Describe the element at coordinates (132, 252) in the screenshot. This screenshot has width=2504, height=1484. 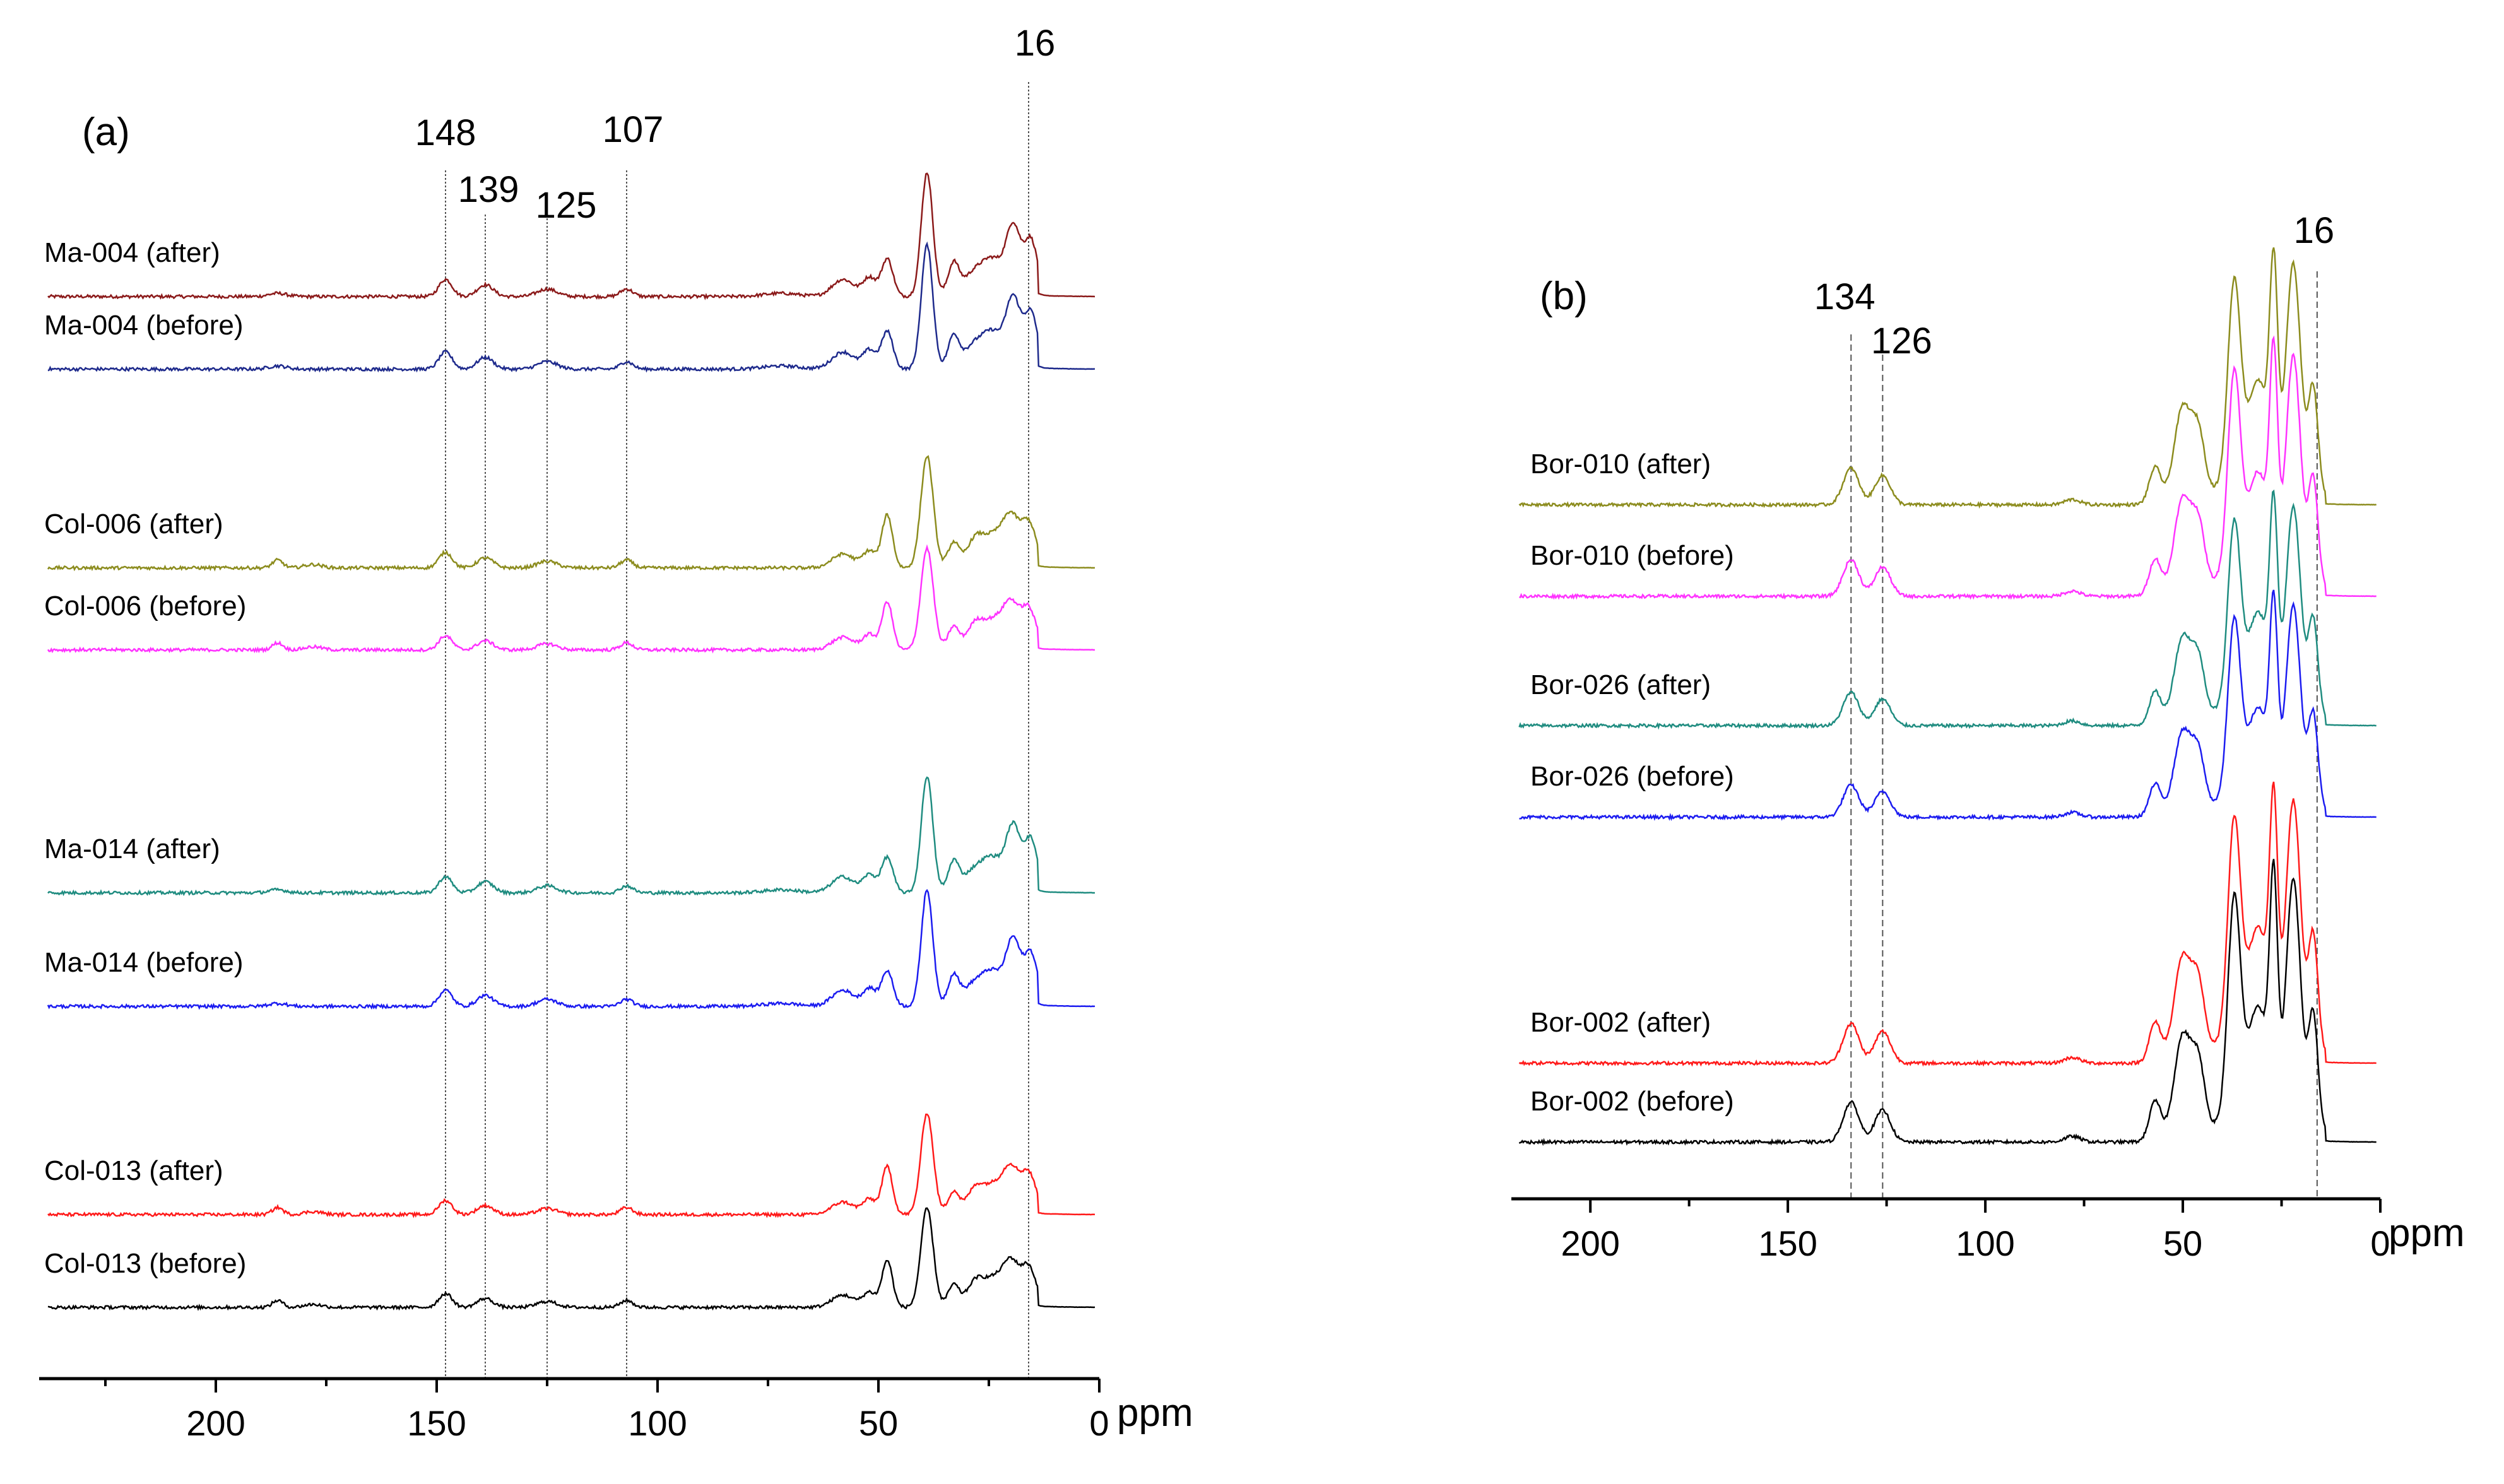
I see `series-label-ma-004-after: Ma-004 (after)` at that location.